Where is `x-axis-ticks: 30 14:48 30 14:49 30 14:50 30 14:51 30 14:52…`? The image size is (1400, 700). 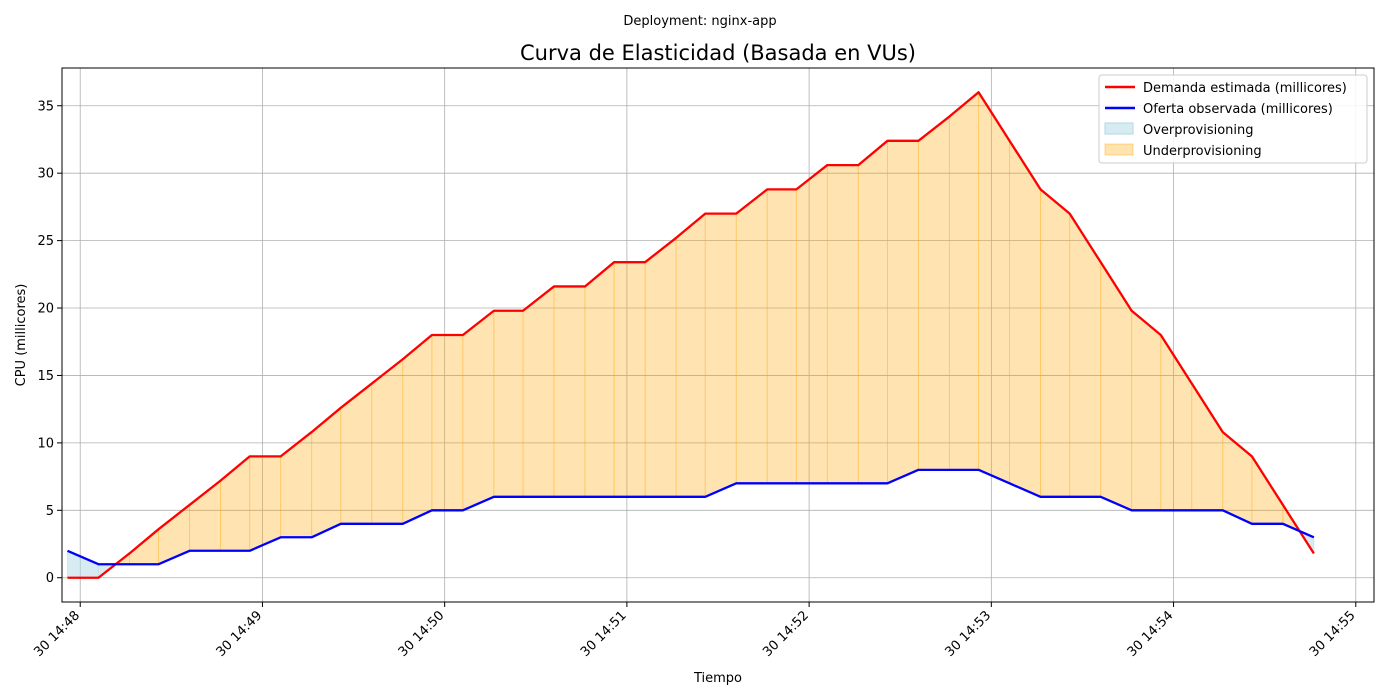
x-axis-ticks: 30 14:48 30 14:49 30 14:50 30 14:51 30 14:52… is located at coordinates (695, 631).